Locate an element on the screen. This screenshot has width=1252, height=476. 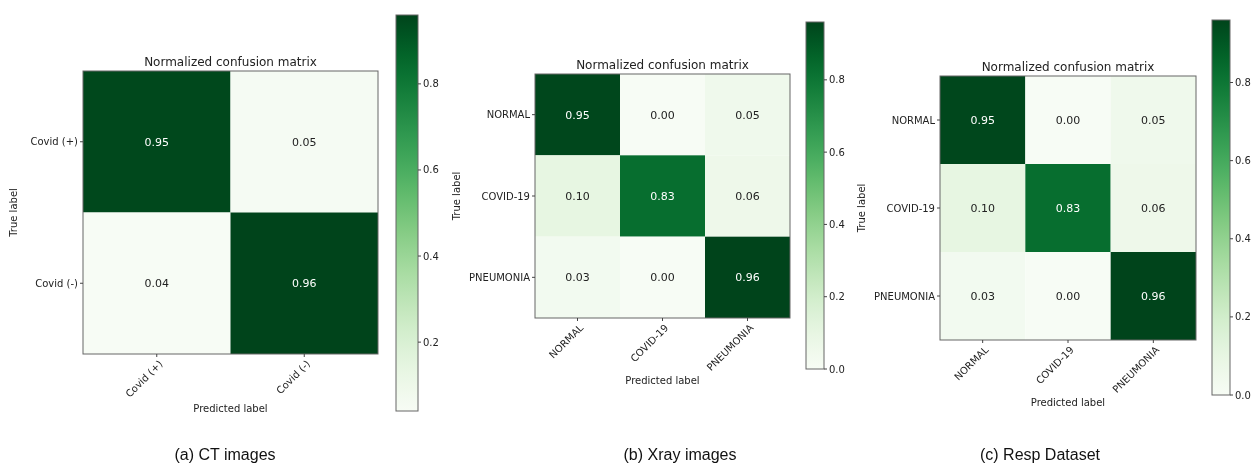
text: (b) Xray images is located at coordinates (680, 454).